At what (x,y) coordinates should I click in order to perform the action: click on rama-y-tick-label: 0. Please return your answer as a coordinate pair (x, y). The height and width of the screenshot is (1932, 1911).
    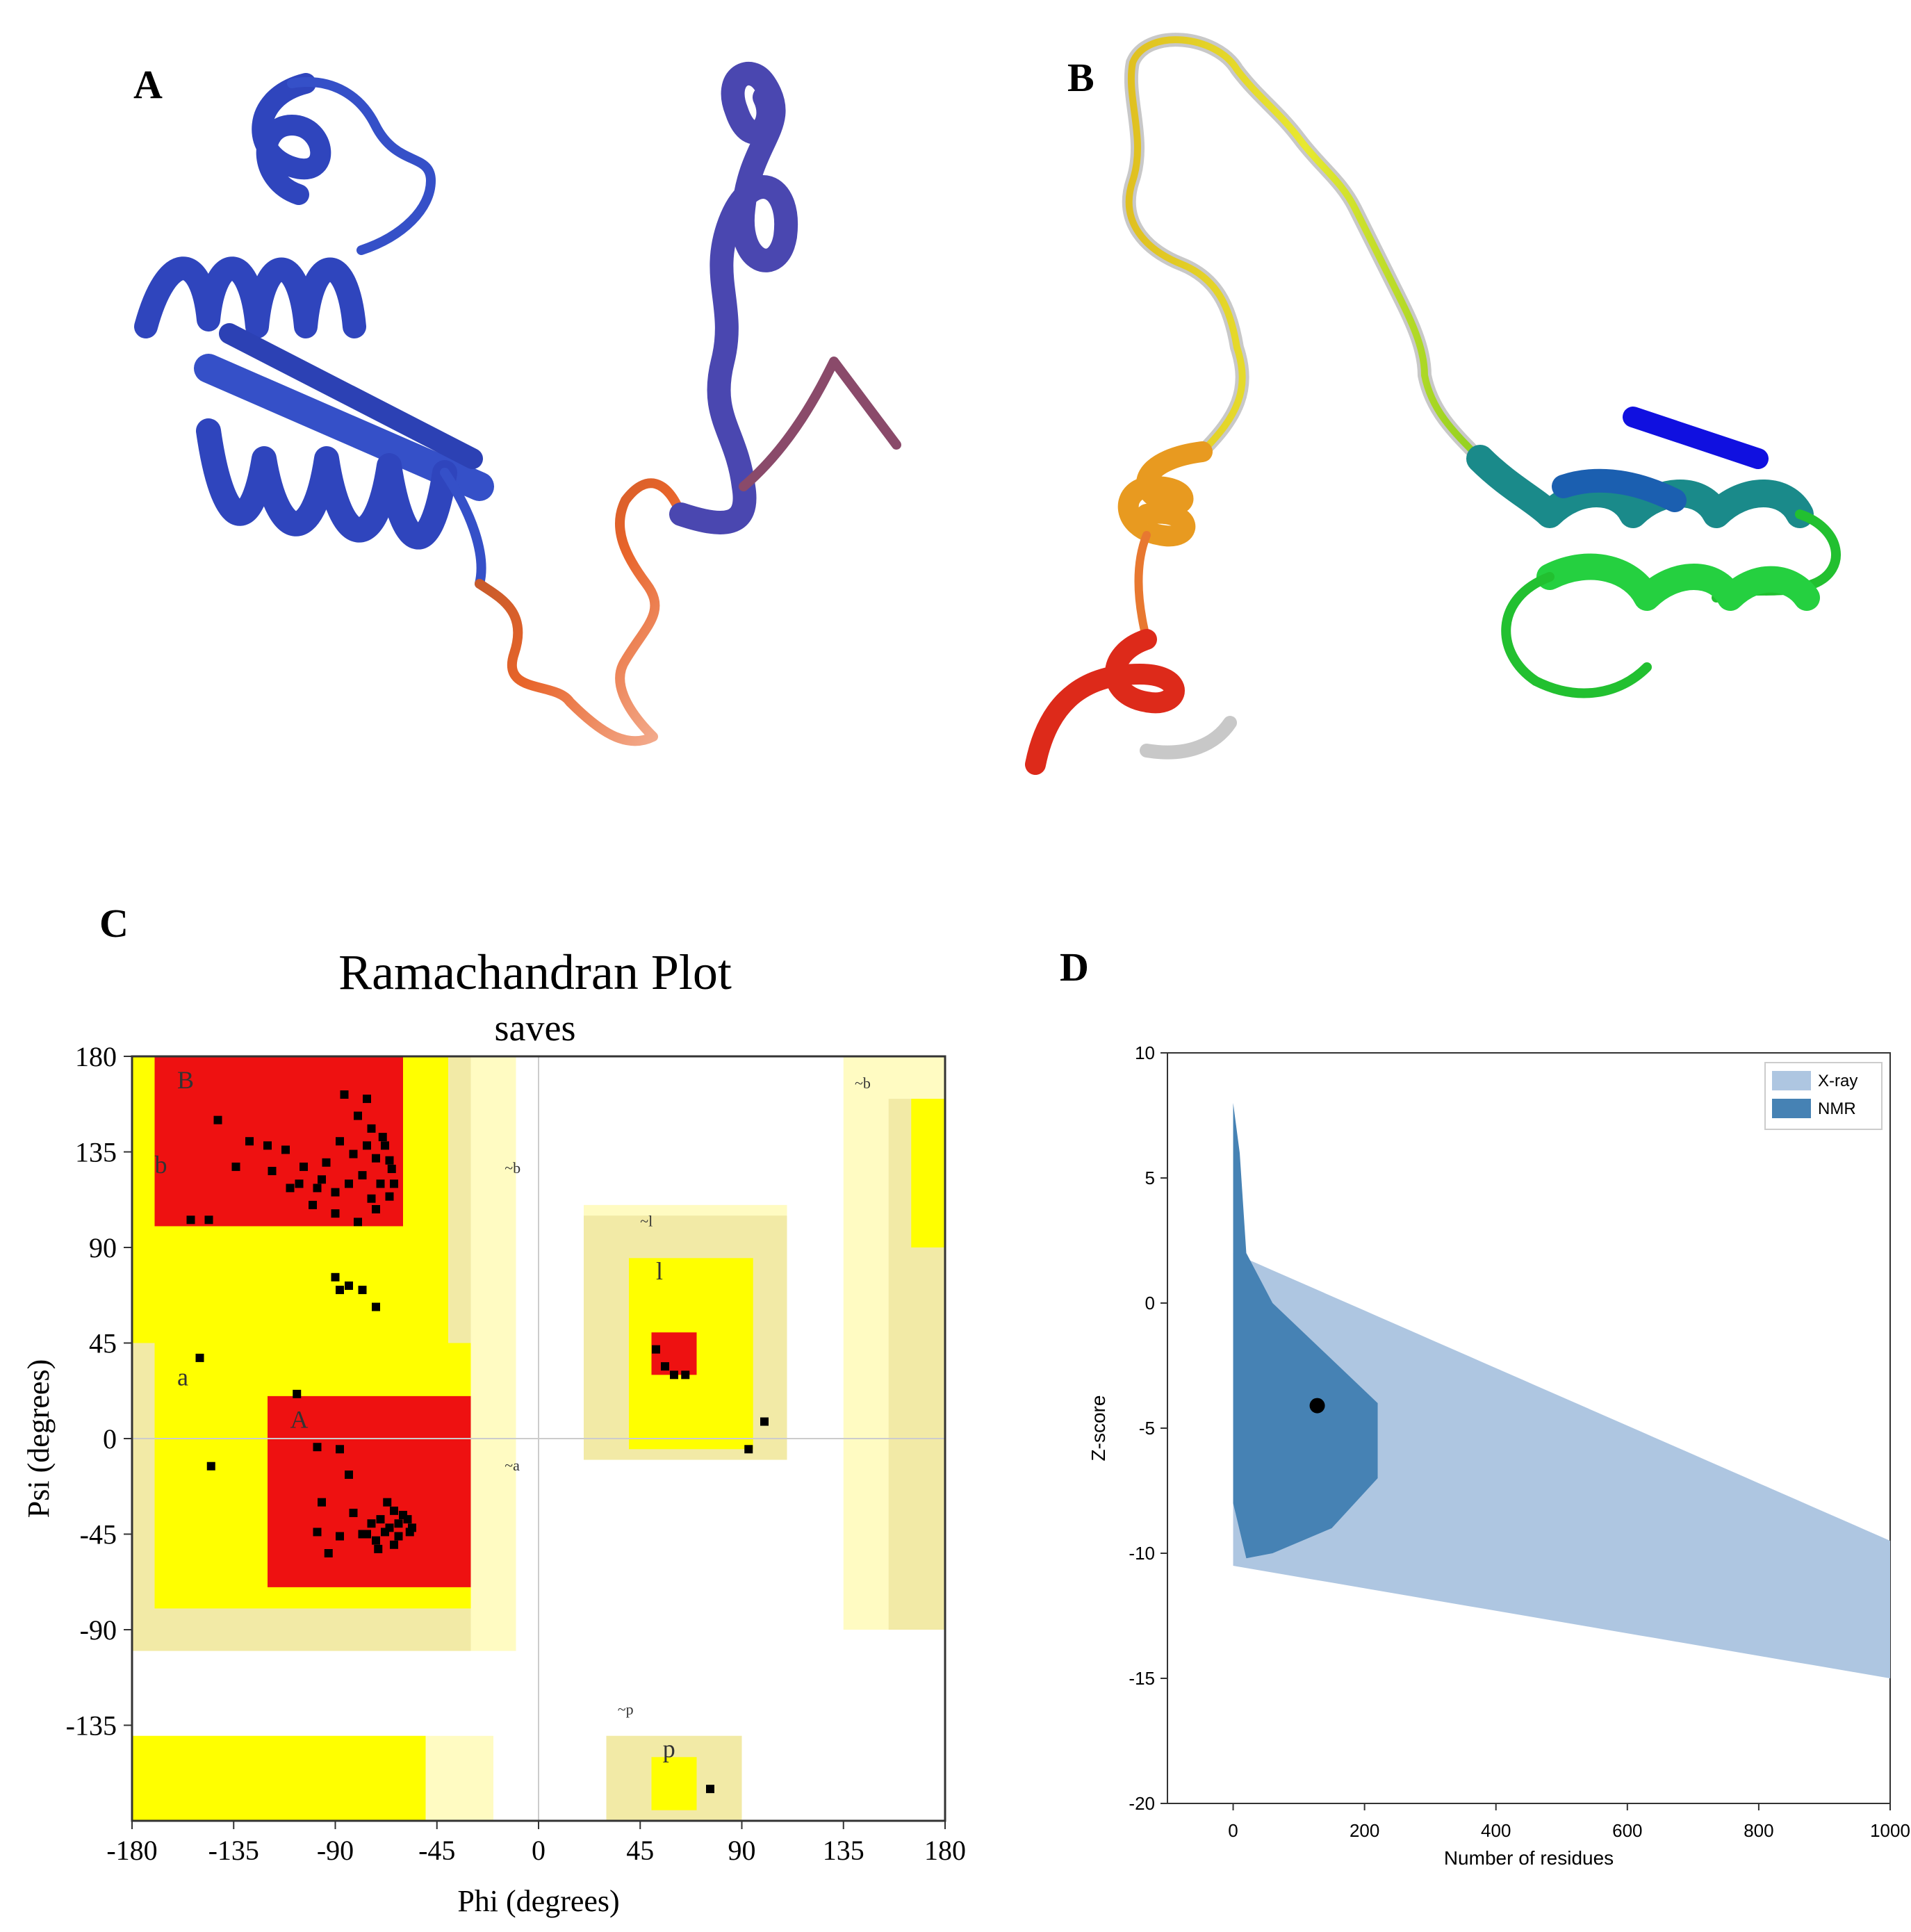
    Looking at the image, I should click on (110, 1439).